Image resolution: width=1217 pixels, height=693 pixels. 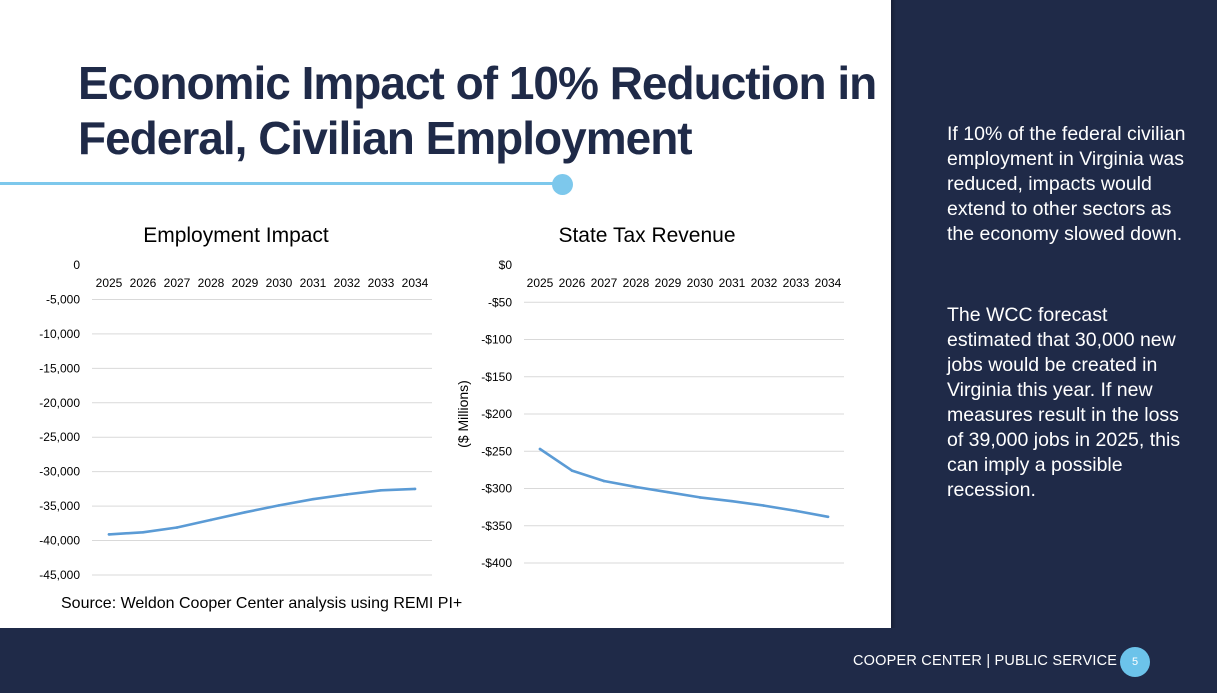 What do you see at coordinates (828, 283) in the screenshot?
I see `tax-x-tick-label: 2034` at bounding box center [828, 283].